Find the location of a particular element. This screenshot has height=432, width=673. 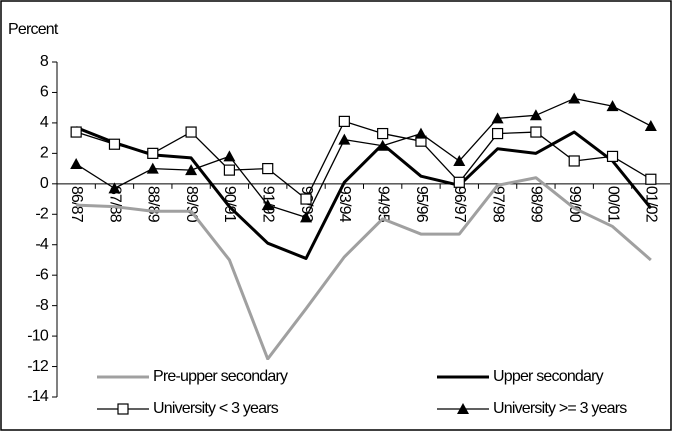

y-tick-label: -14 is located at coordinates (38, 396).